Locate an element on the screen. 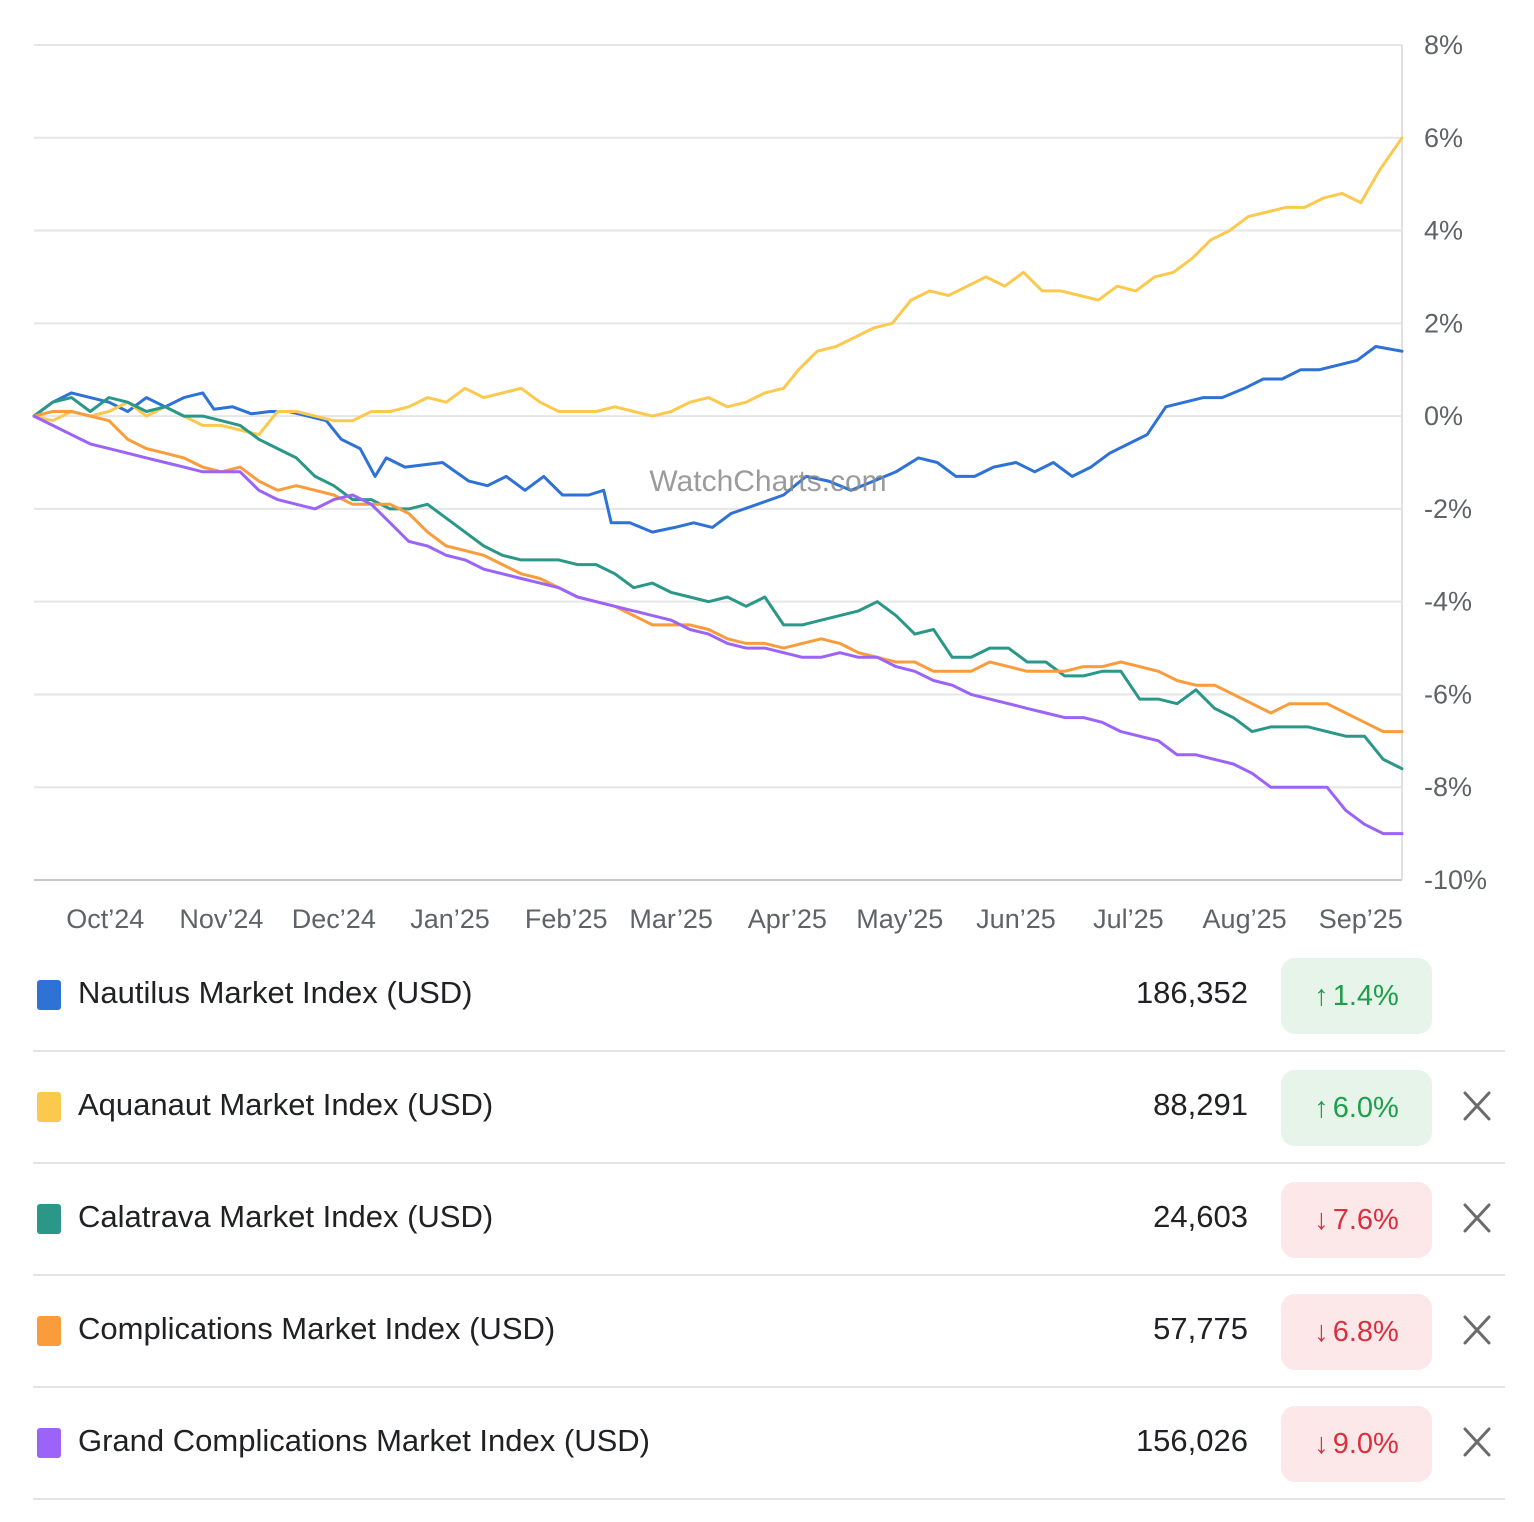  change-percent: 1.4% is located at coordinates (1365, 995).